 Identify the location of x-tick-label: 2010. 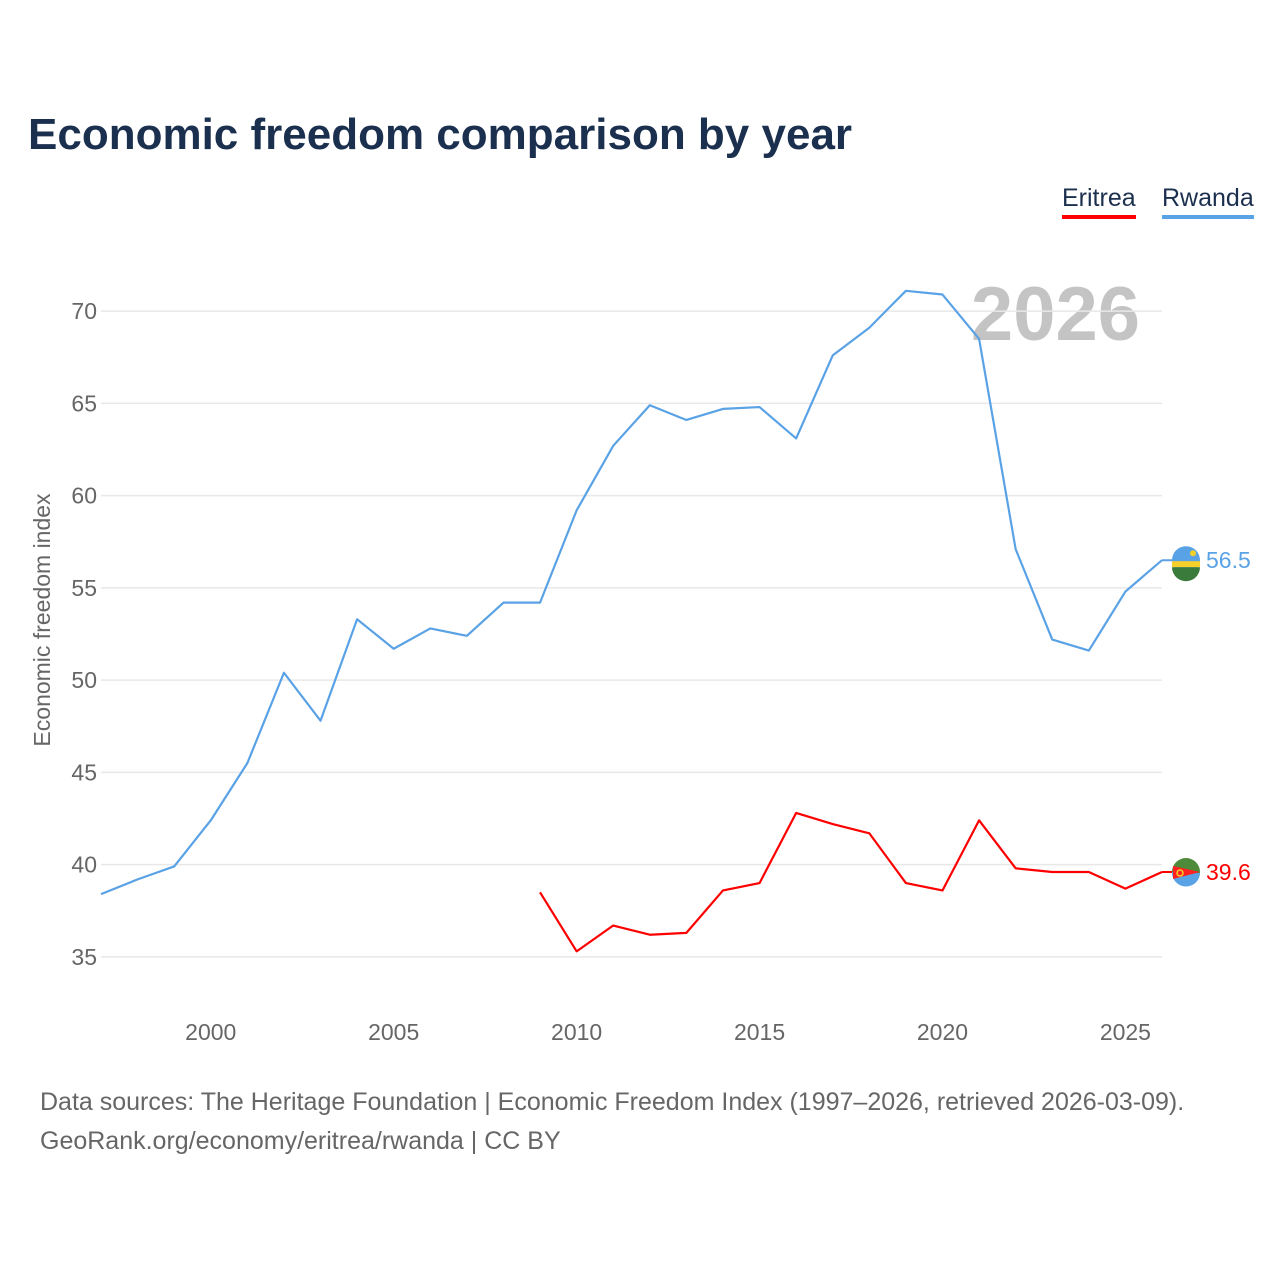
(576, 1032).